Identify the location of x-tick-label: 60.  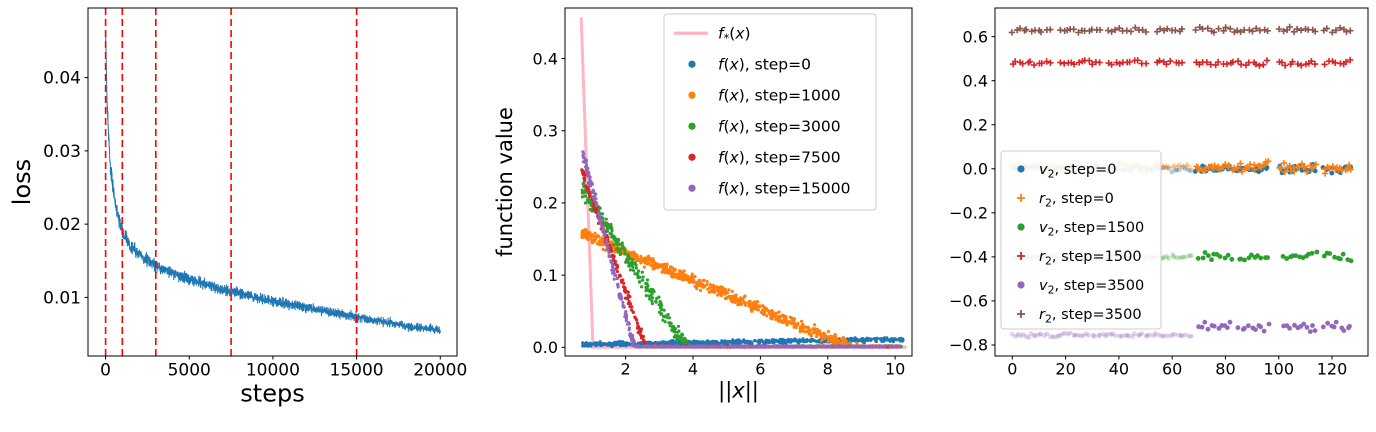
(1172, 369).